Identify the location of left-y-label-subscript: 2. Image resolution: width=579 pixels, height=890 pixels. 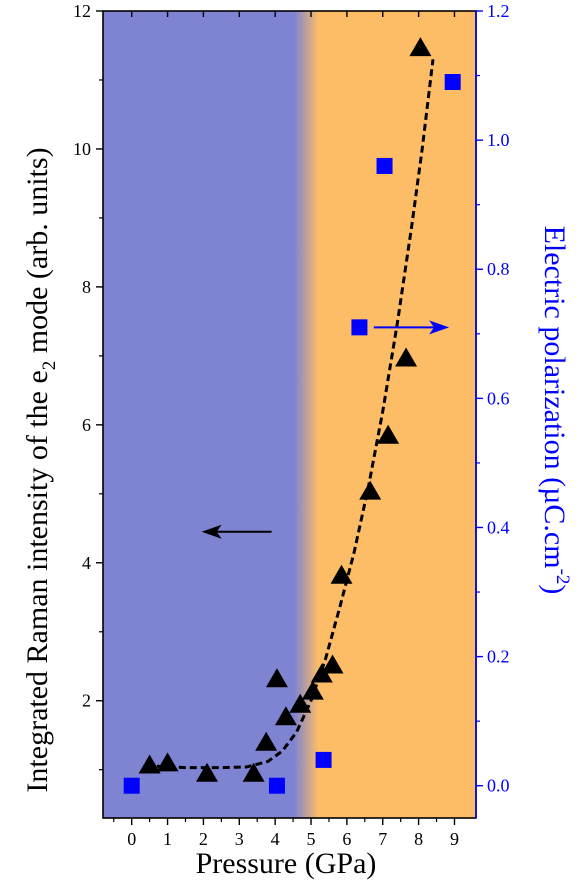
(49, 366).